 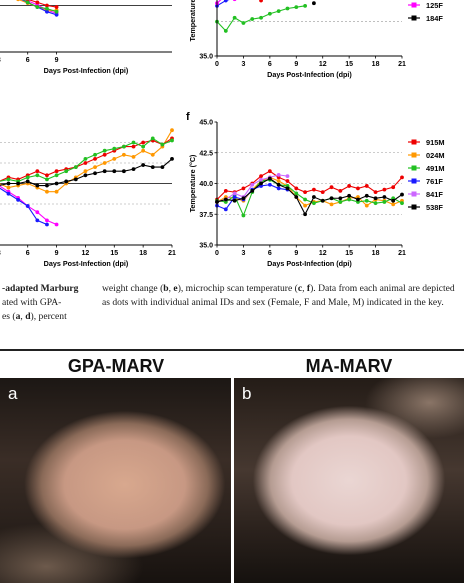 I want to click on chart-f-x-tick-label-6: 18, so click(x=376, y=253).